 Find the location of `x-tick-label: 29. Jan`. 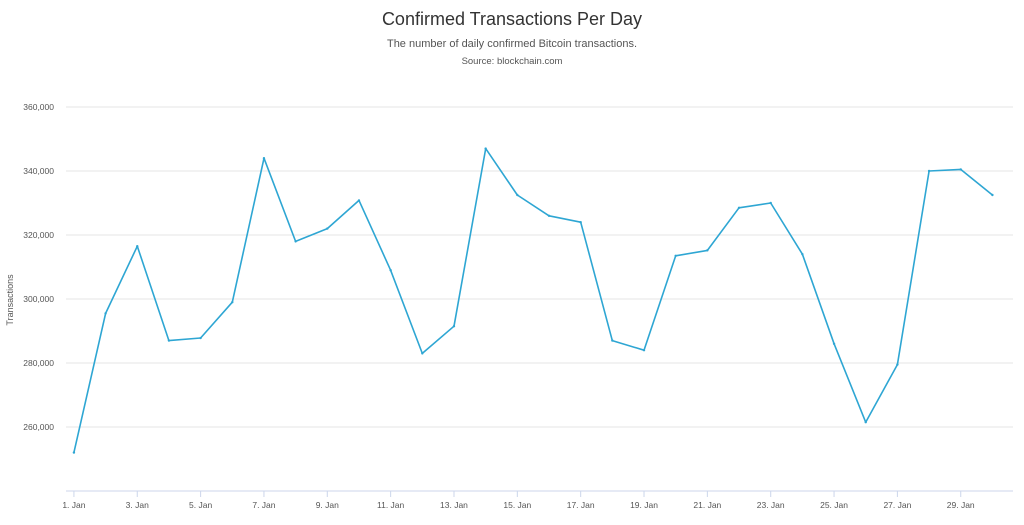

x-tick-label: 29. Jan is located at coordinates (961, 505).